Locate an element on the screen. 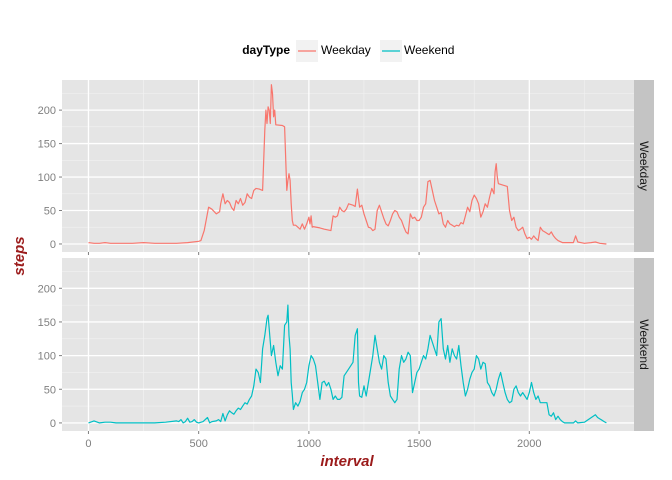  x-tick-label: 2000 is located at coordinates (529, 444).